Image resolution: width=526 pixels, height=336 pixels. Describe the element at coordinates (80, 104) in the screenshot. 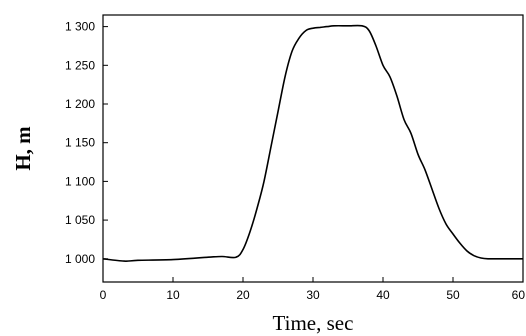

I see `y-tick-label: 1 200` at that location.